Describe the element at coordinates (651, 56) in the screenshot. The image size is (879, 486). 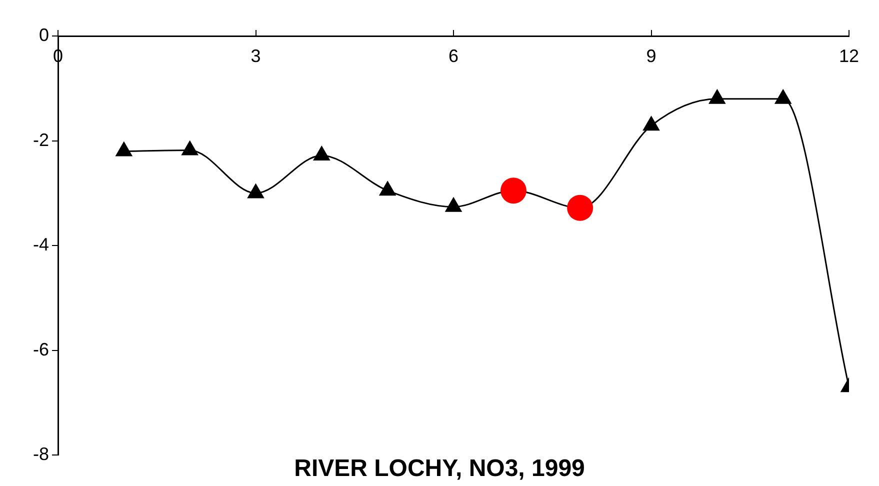
I see `x-tick-label: 9` at that location.